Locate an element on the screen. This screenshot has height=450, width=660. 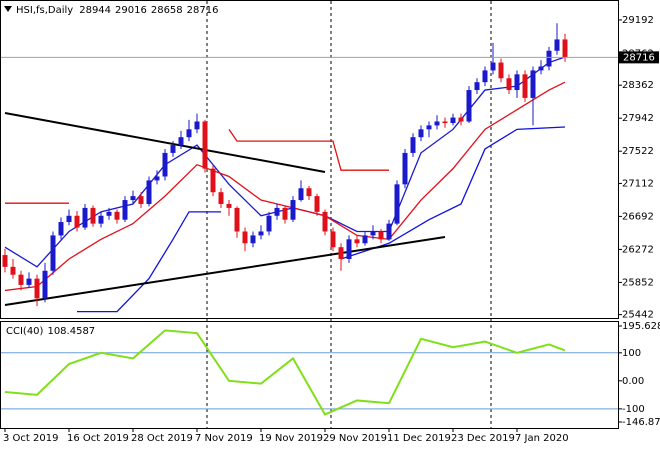
x-tick-label: 29 Nov 2019 is located at coordinates (355, 438).